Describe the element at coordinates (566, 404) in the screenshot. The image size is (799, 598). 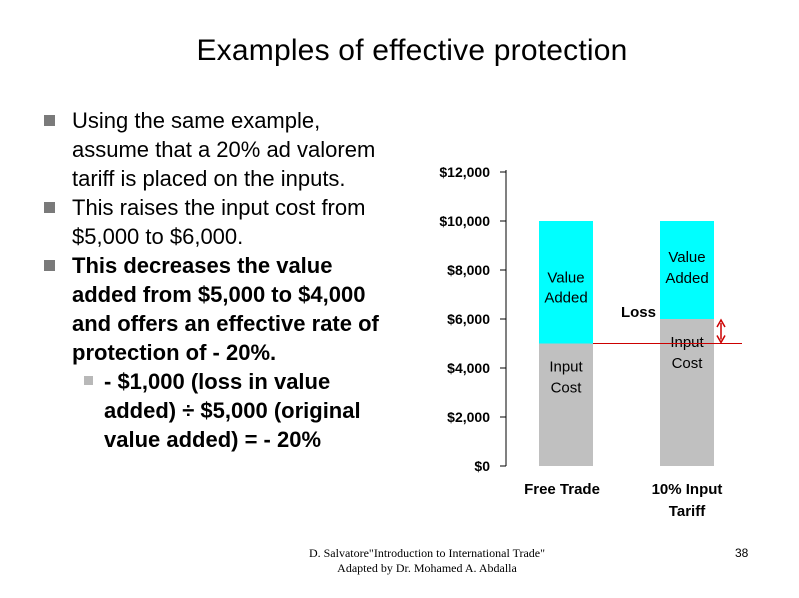
I see `bar-segment-input-cost` at that location.